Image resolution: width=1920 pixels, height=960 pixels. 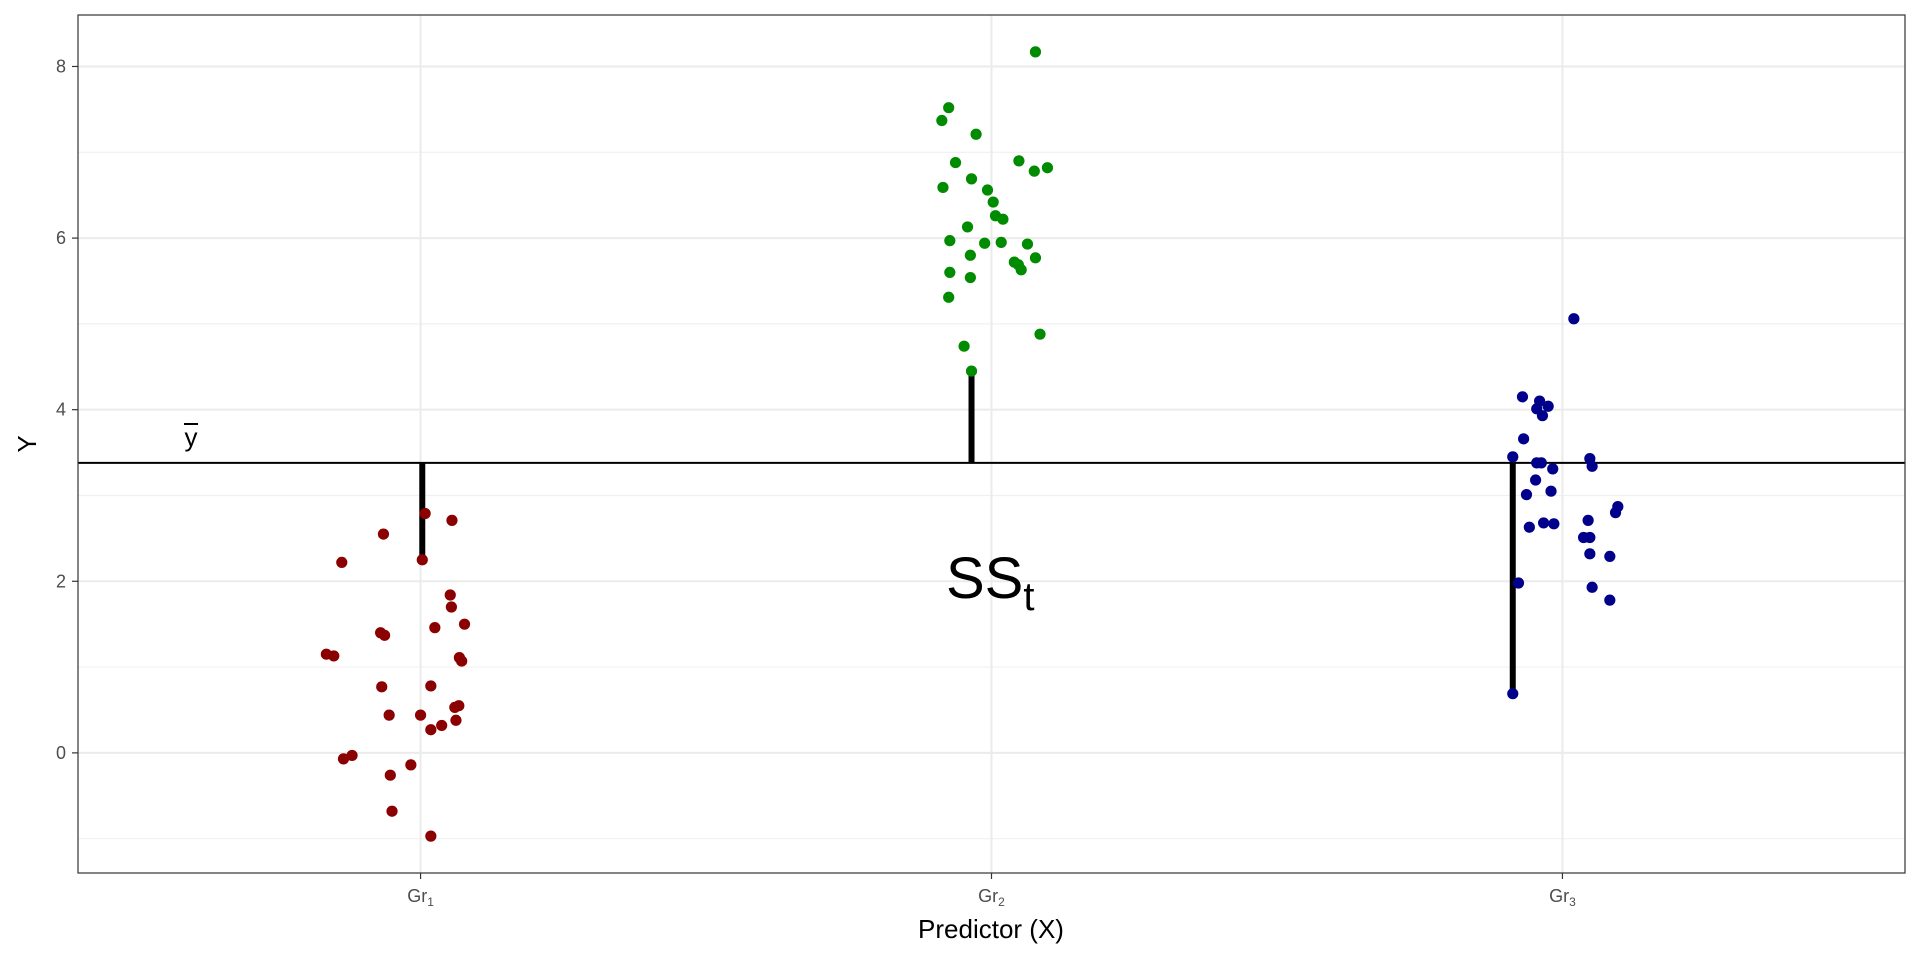 I want to click on y-tick-label: 6, so click(x=61, y=238).